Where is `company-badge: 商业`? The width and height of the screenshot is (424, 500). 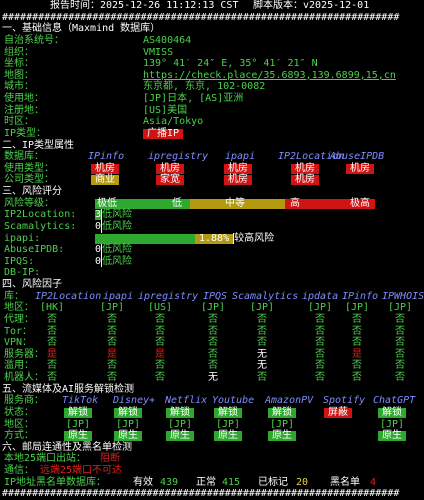 company-badge: 商业 is located at coordinates (105, 180).